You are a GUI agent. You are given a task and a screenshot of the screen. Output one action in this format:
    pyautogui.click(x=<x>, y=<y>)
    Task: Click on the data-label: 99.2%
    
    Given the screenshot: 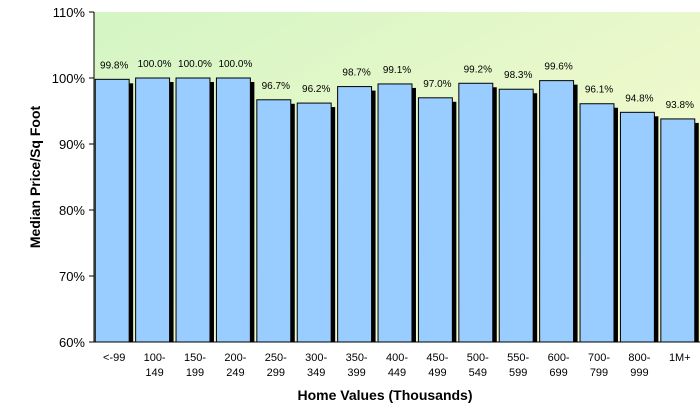 What is the action you would take?
    pyautogui.click(x=478, y=69)
    